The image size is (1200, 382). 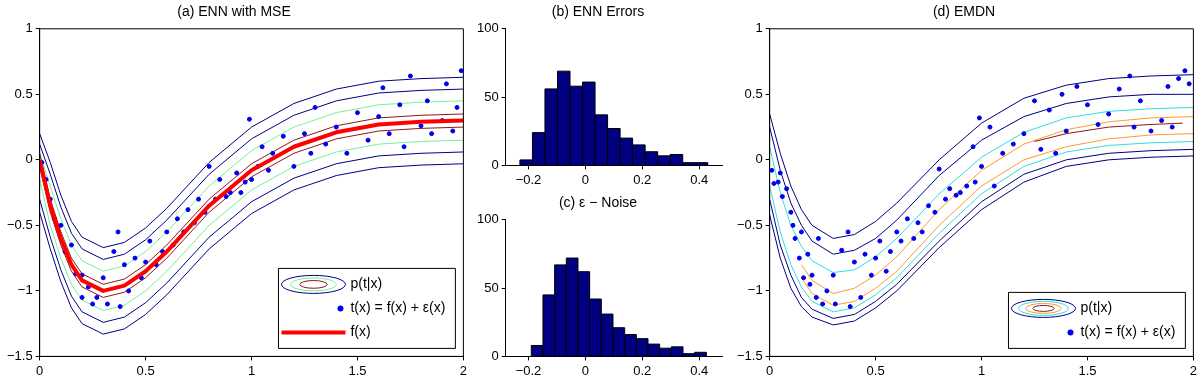 I want to click on chart-title: (c) ε − Noise, so click(x=598, y=202).